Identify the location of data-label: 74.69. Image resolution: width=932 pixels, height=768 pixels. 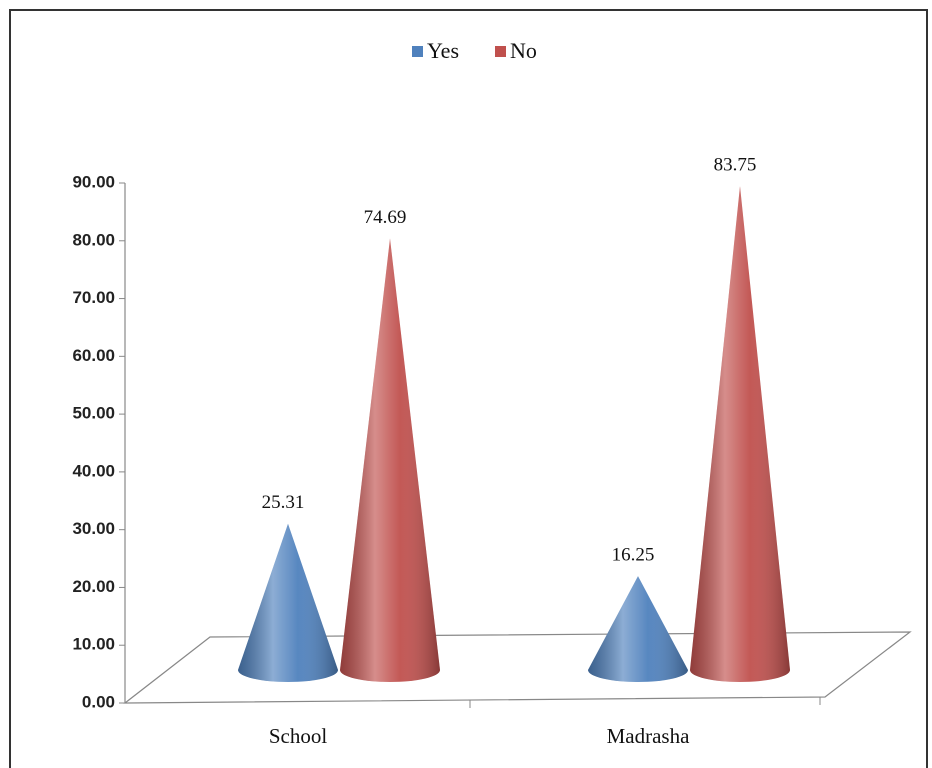
(385, 217).